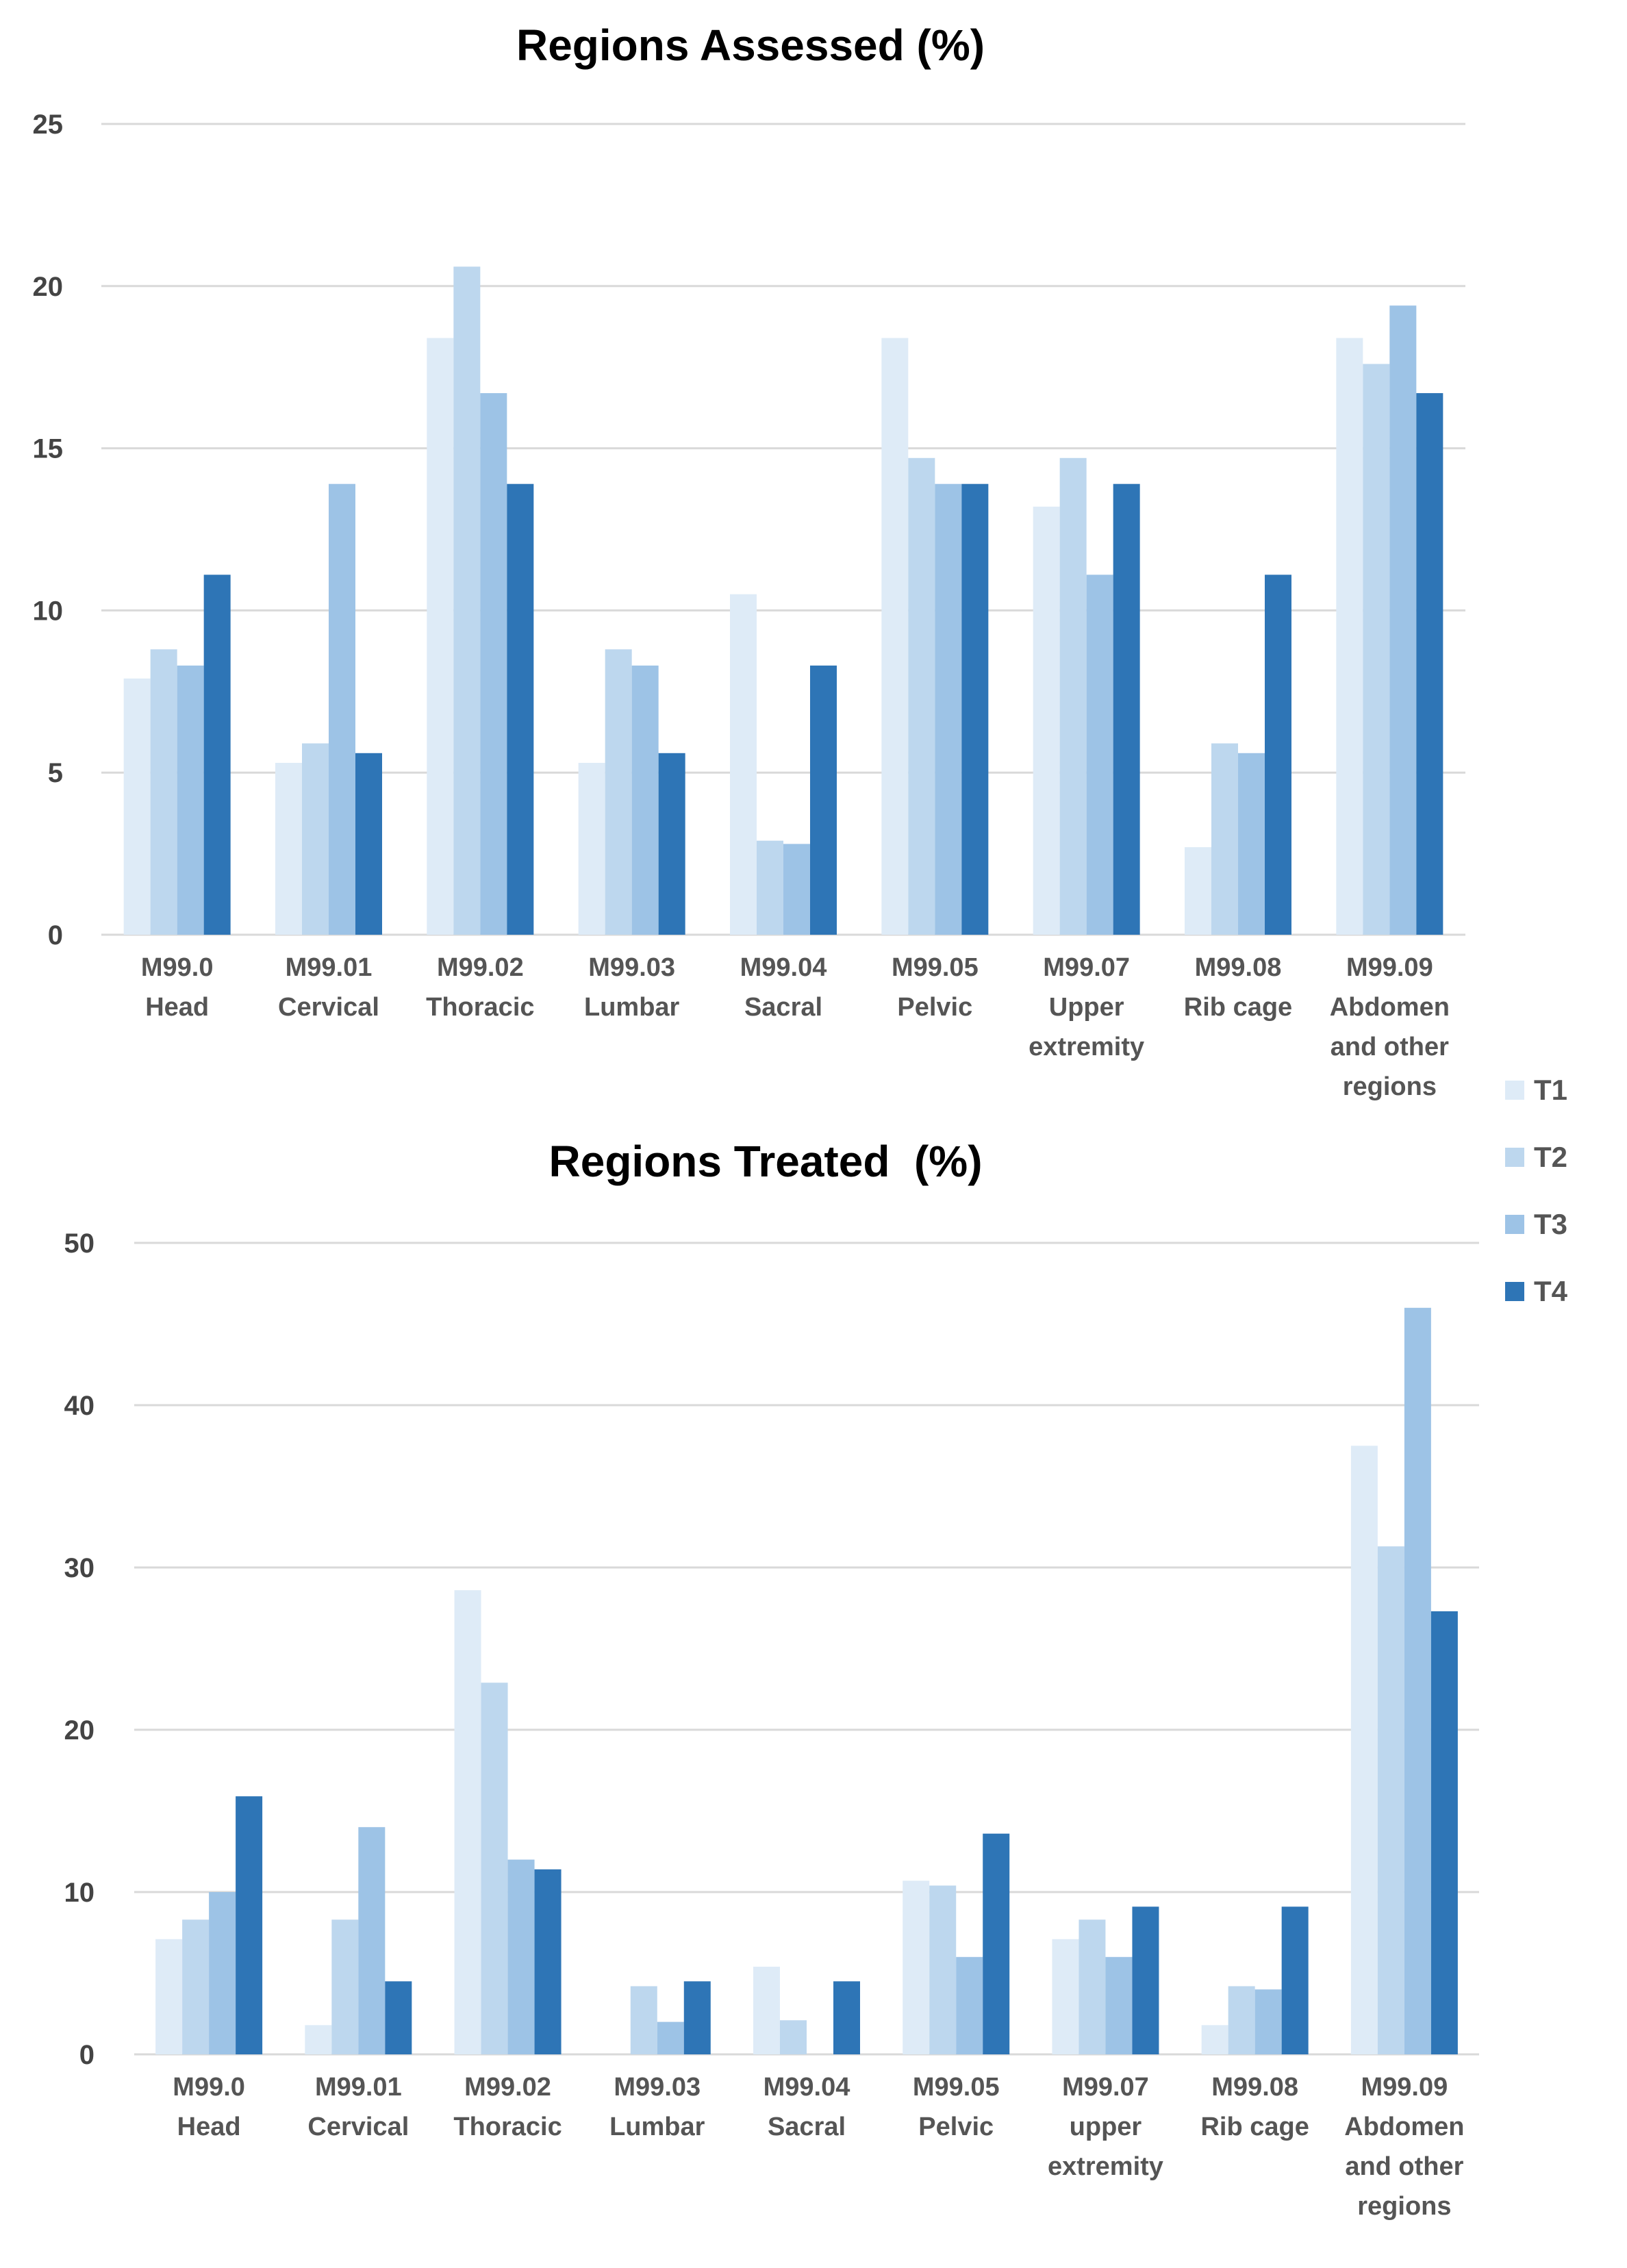 The width and height of the screenshot is (1627, 2268). What do you see at coordinates (1404, 2127) in the screenshot?
I see `x-tick-label: Abdomen` at bounding box center [1404, 2127].